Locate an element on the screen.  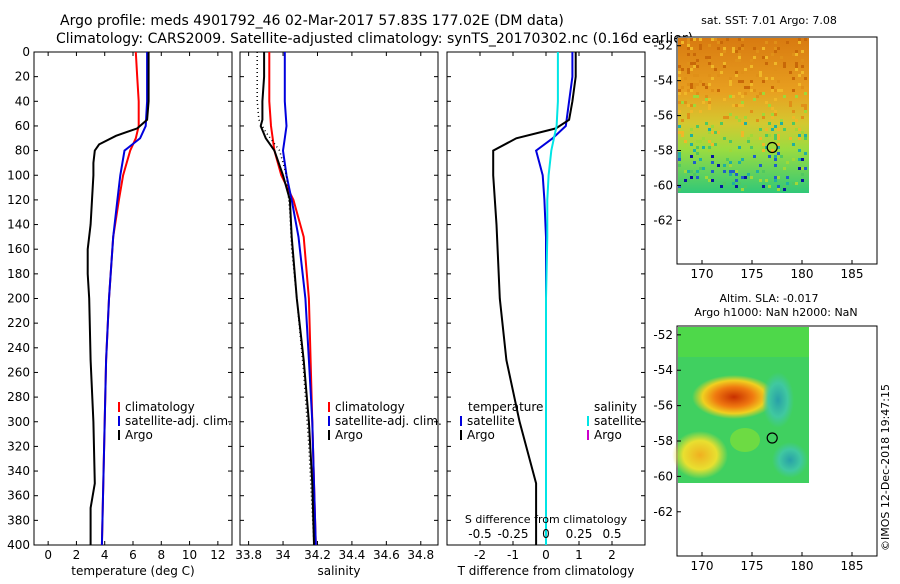
xtick-label: 2 is located at coordinates (77, 555).